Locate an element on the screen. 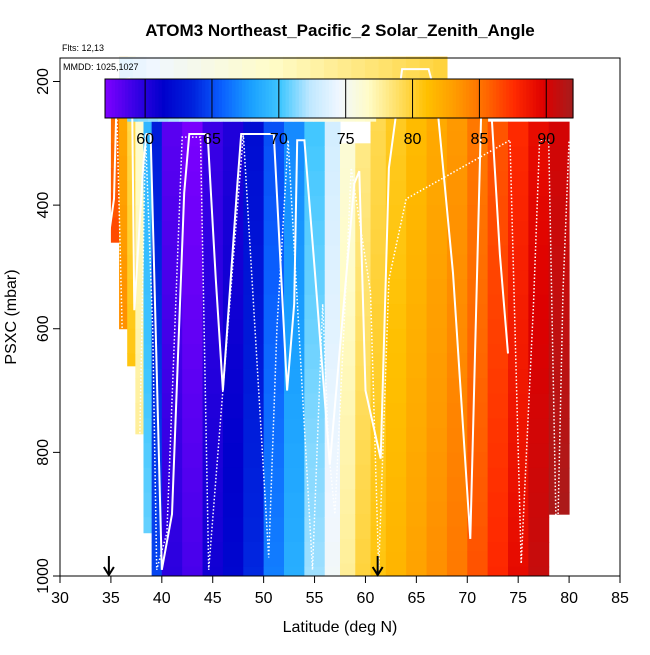 The width and height of the screenshot is (650, 655). x-tick-label: 30 is located at coordinates (60, 598).